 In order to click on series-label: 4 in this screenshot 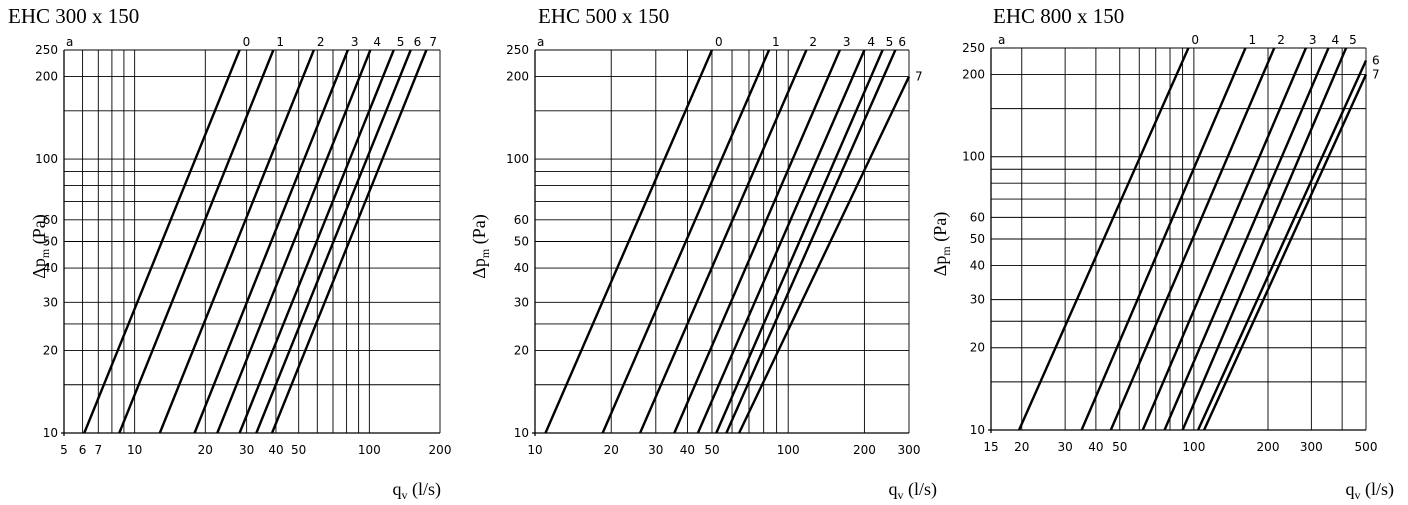, I will do `click(377, 42)`.